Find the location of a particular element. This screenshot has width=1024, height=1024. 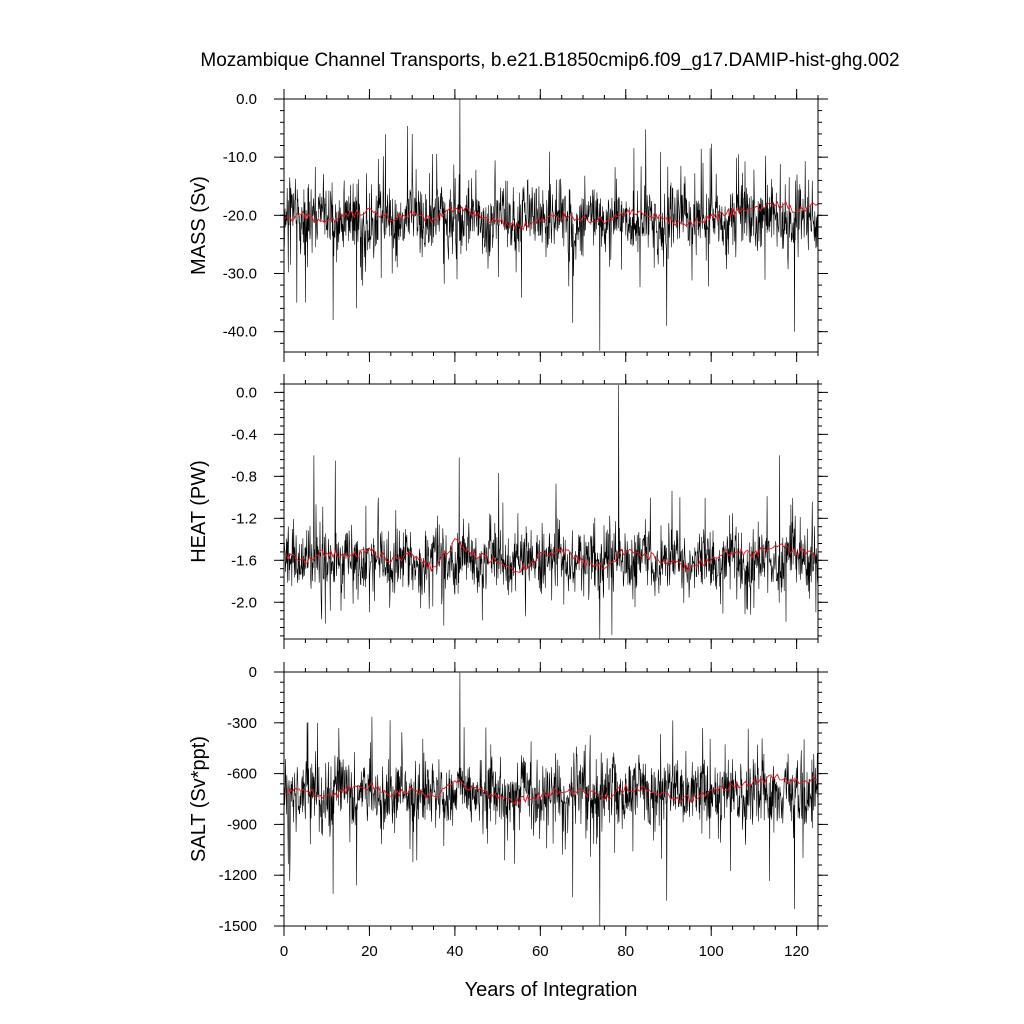

y-tick-label: -2.0 is located at coordinates (244, 602).